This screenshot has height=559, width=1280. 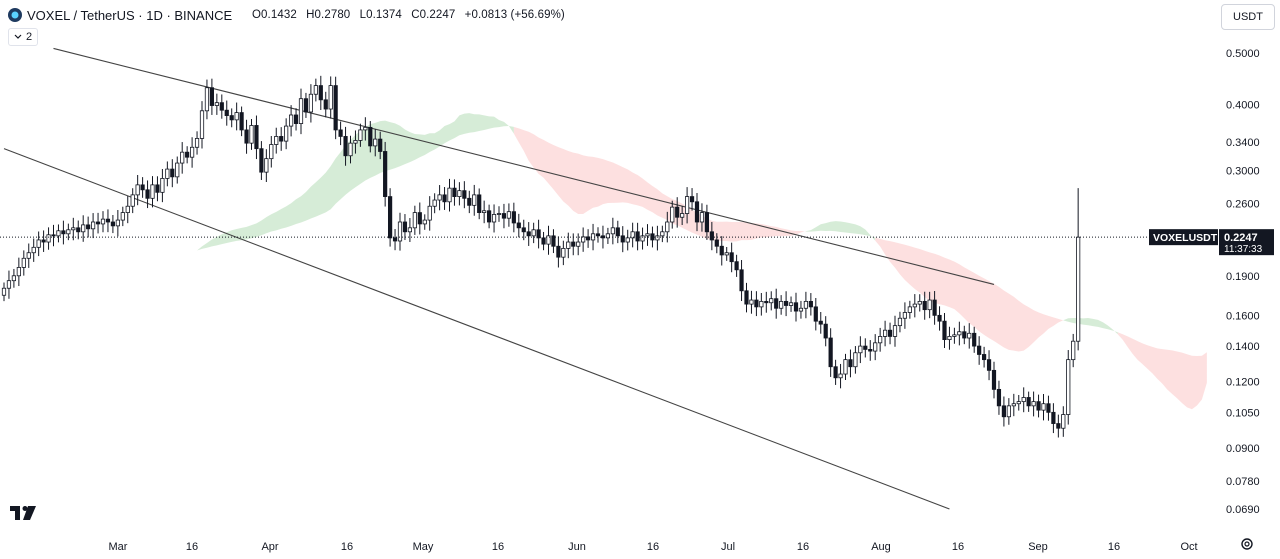 What do you see at coordinates (384, 15) in the screenshot?
I see `low-value: 0.1374` at bounding box center [384, 15].